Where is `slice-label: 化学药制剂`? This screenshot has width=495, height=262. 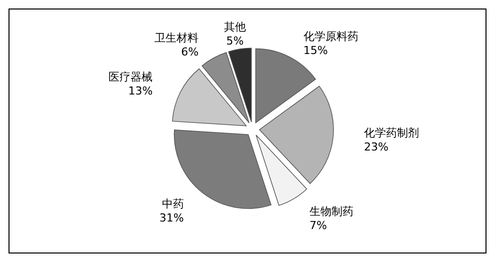 slice-label: 化学药制剂 is located at coordinates (392, 133).